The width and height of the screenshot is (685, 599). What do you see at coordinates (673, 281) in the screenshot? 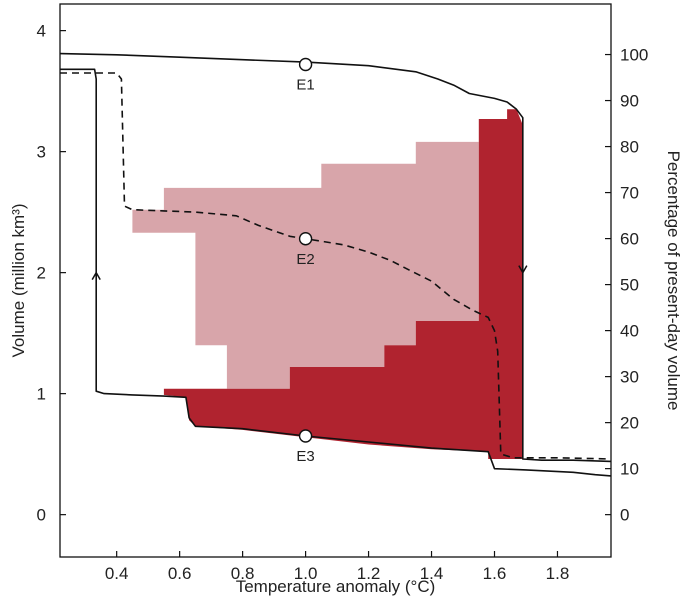
I see `y2-axis-title: Percentage of present-day volume` at bounding box center [673, 281].